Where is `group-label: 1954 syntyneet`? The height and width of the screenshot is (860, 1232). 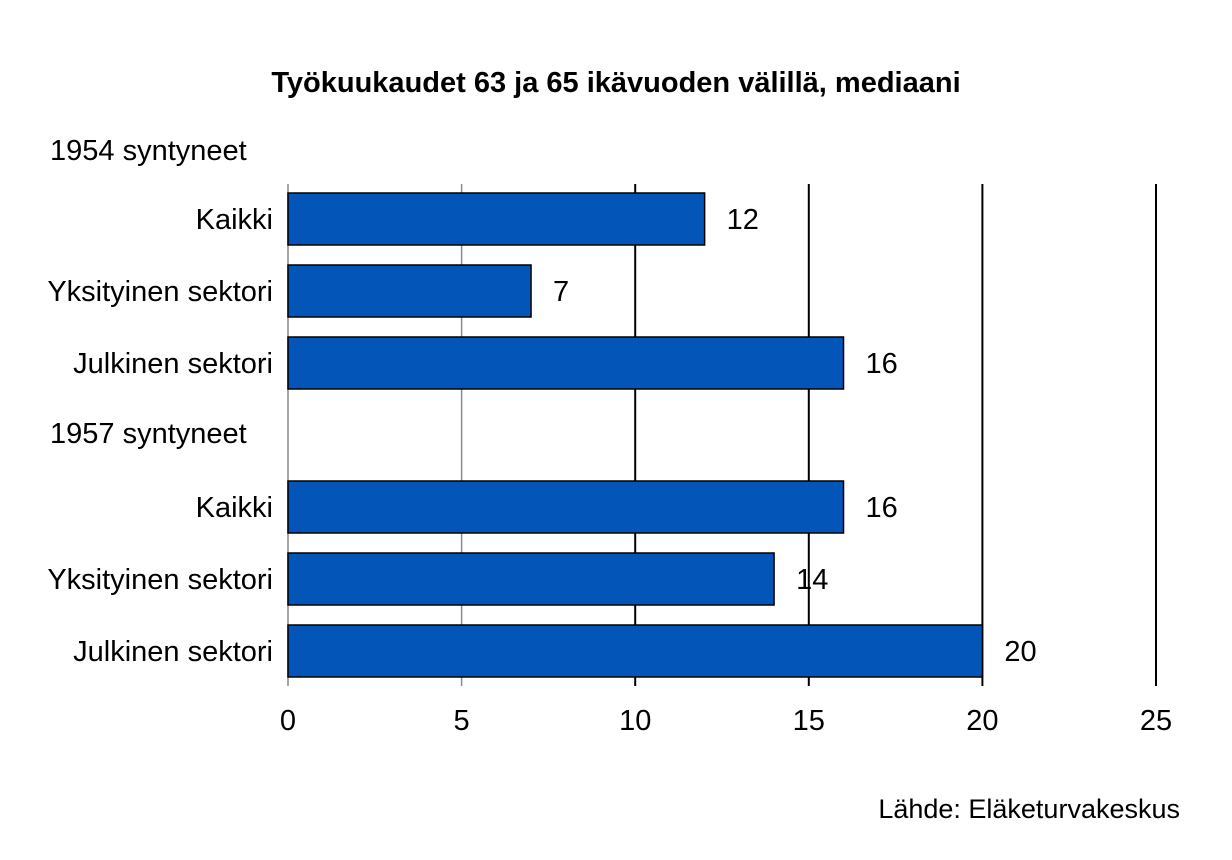
group-label: 1954 syntyneet is located at coordinates (148, 151).